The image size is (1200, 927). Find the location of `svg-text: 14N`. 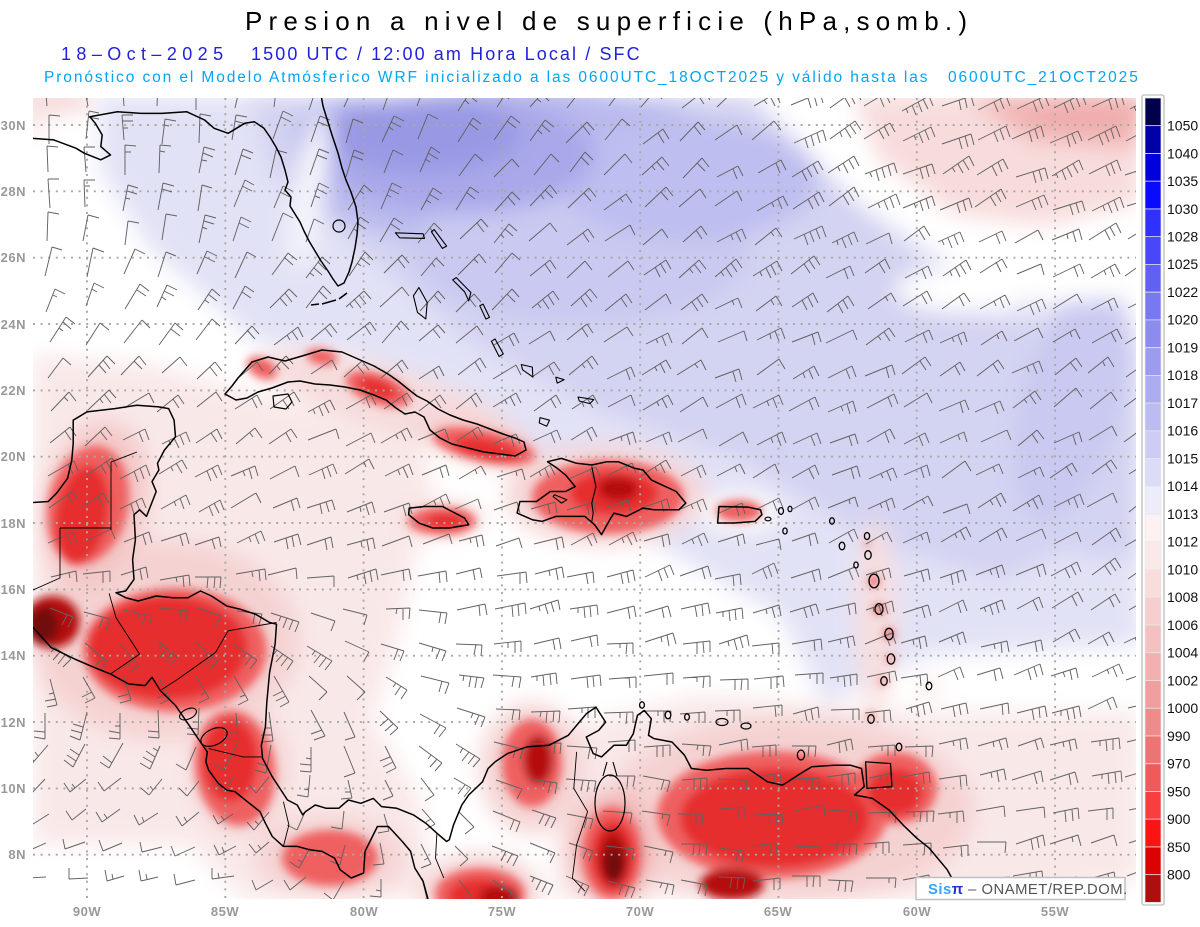

svg-text: 14N is located at coordinates (13, 655).